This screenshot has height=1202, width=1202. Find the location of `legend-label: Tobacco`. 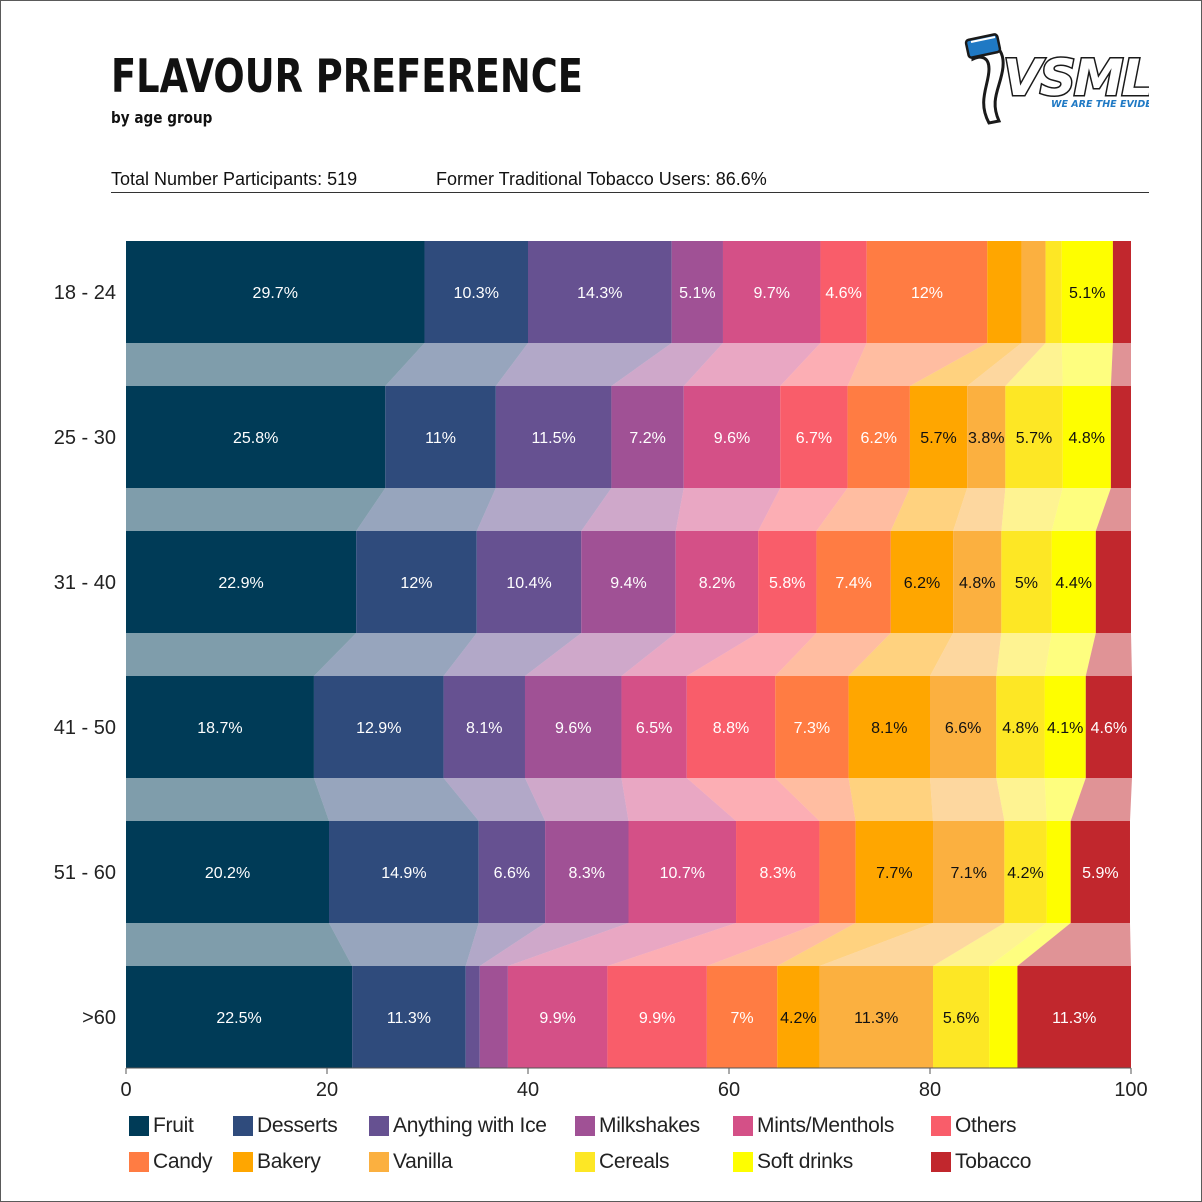

legend-label: Tobacco is located at coordinates (993, 1161).